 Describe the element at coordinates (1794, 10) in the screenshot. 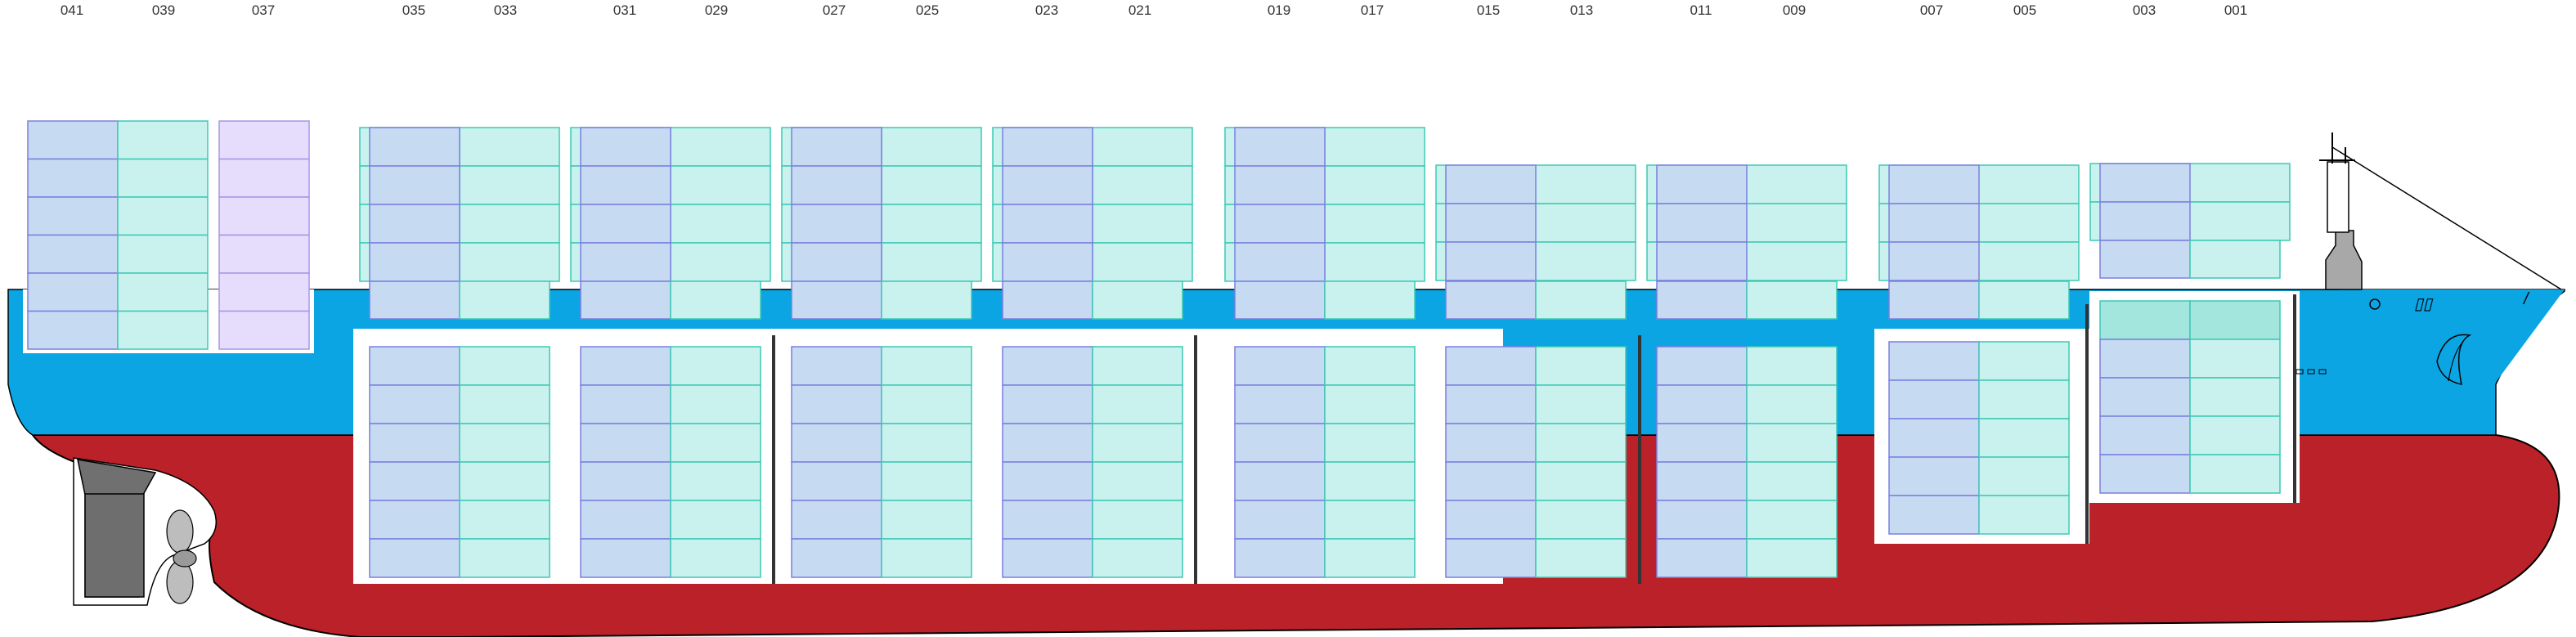

I see `bay-label: 009` at that location.